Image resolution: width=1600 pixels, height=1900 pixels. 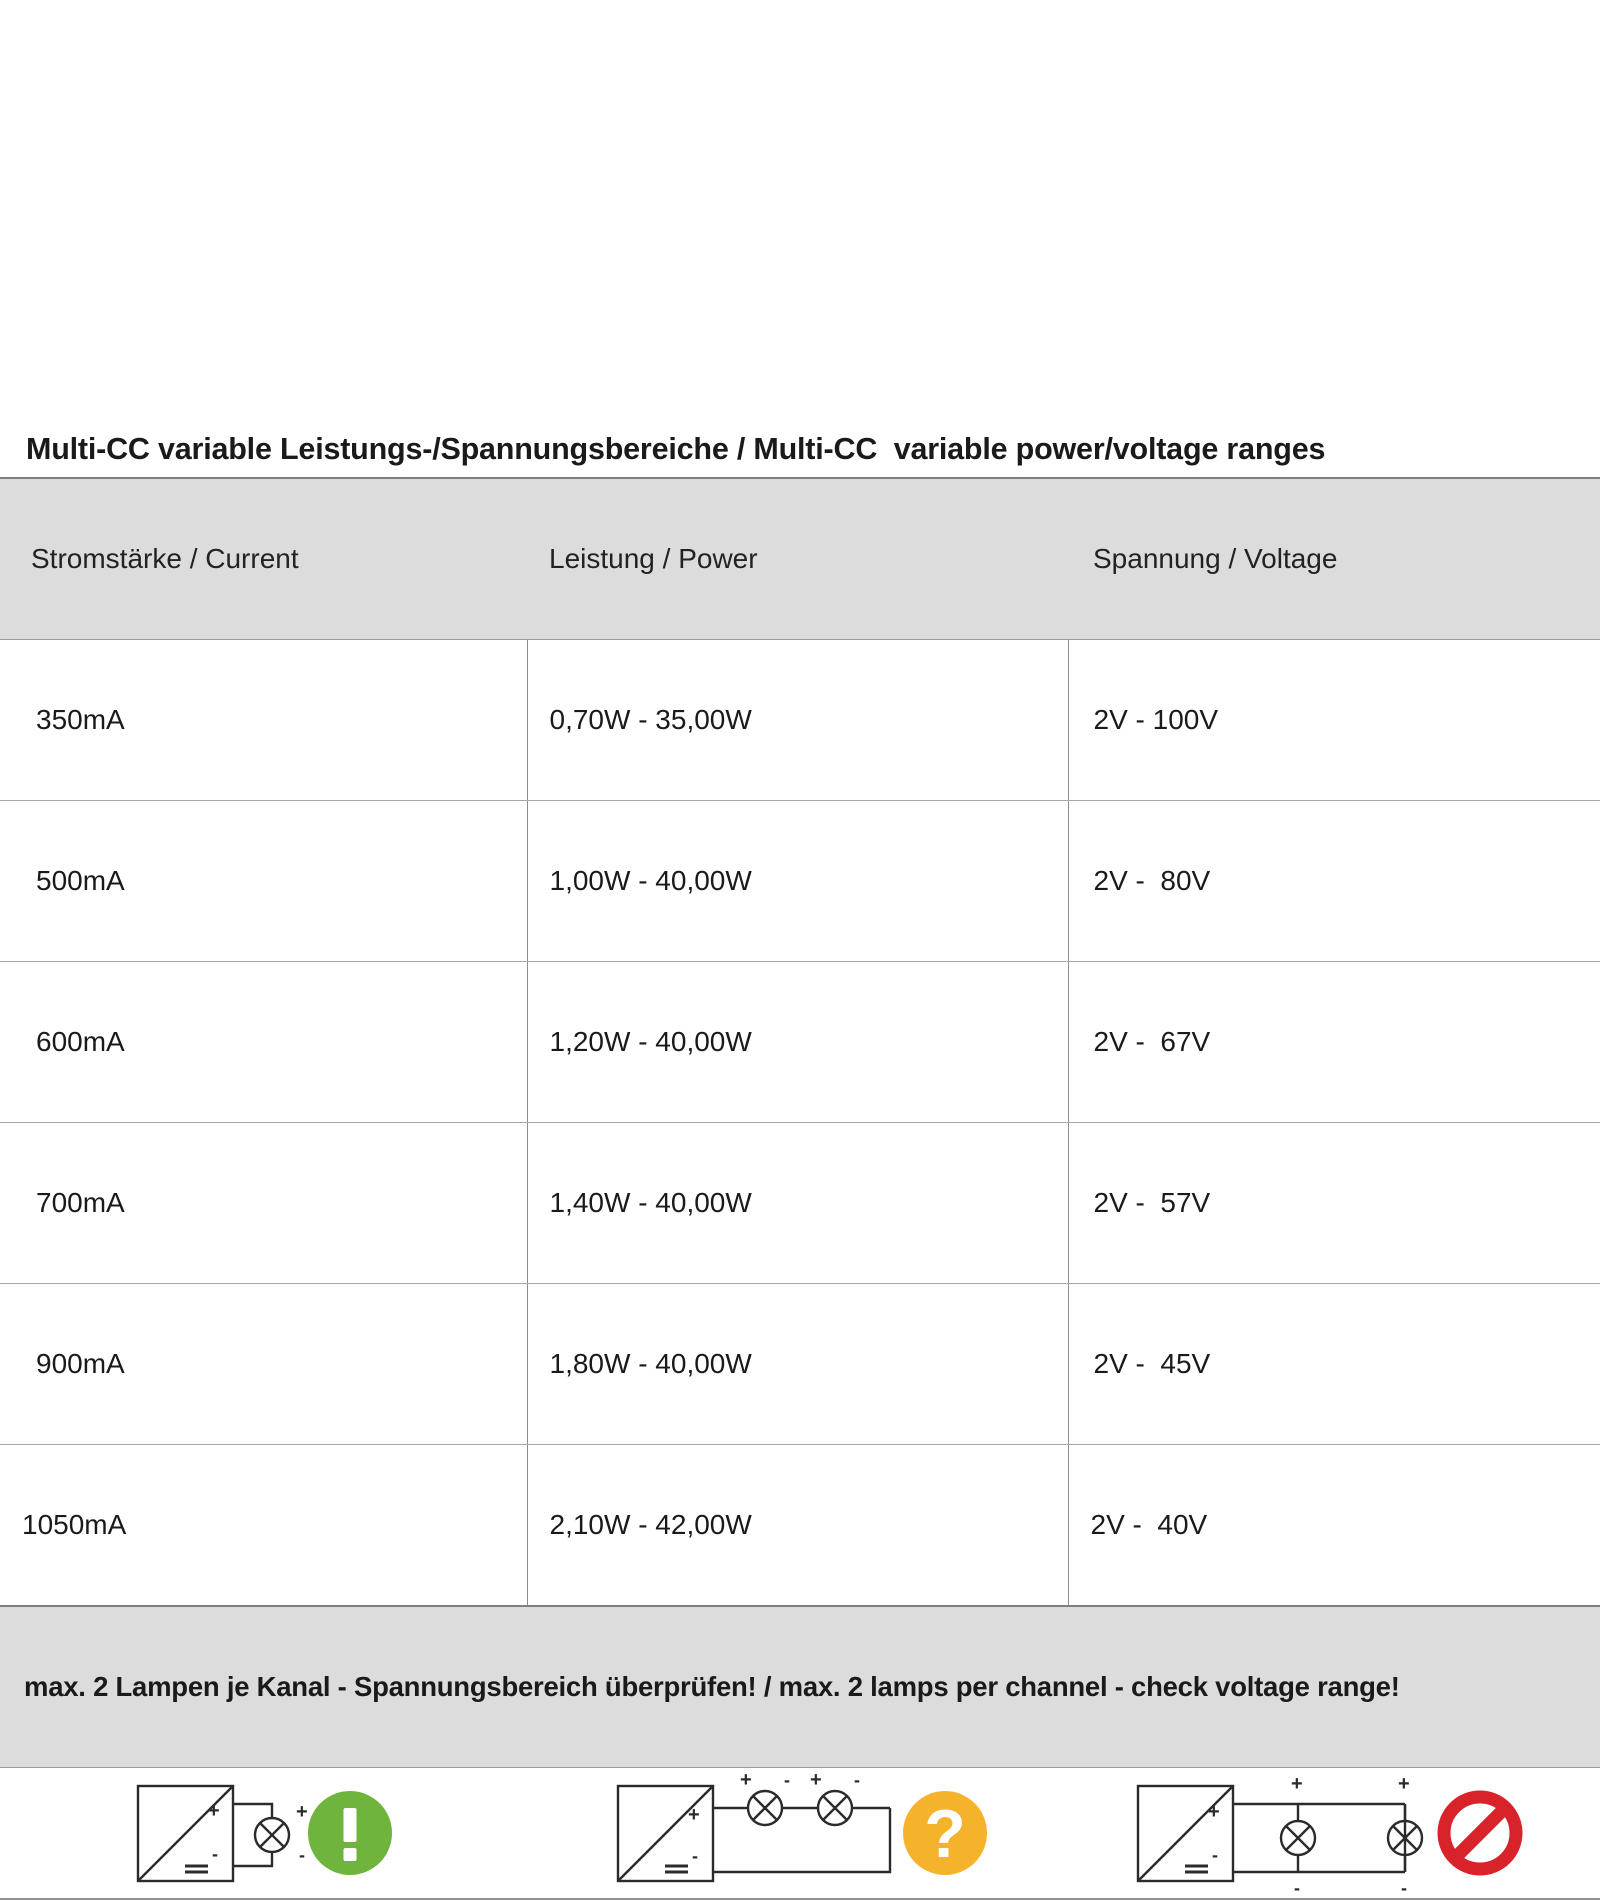 I want to click on status-icon-ok, so click(x=350, y=1833).